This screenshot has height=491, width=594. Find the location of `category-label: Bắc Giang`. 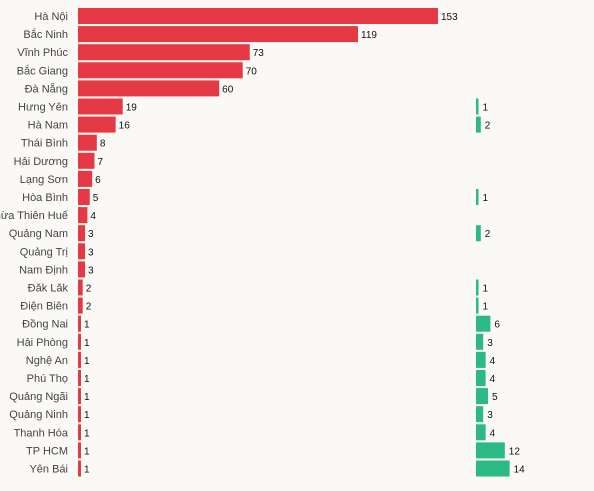

category-label: Bắc Giang is located at coordinates (42, 70).